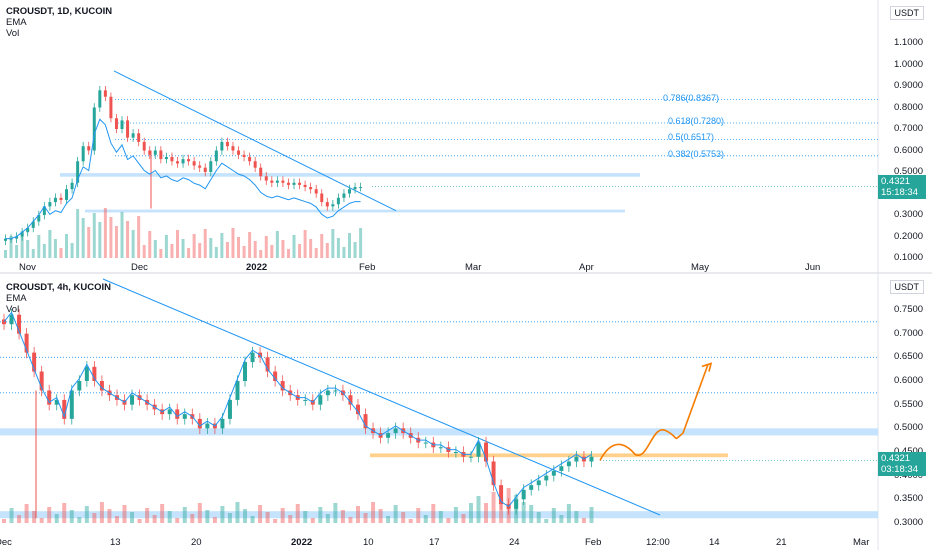 The height and width of the screenshot is (550, 932). I want to click on bottom-y-tick: 0.3000, so click(909, 522).